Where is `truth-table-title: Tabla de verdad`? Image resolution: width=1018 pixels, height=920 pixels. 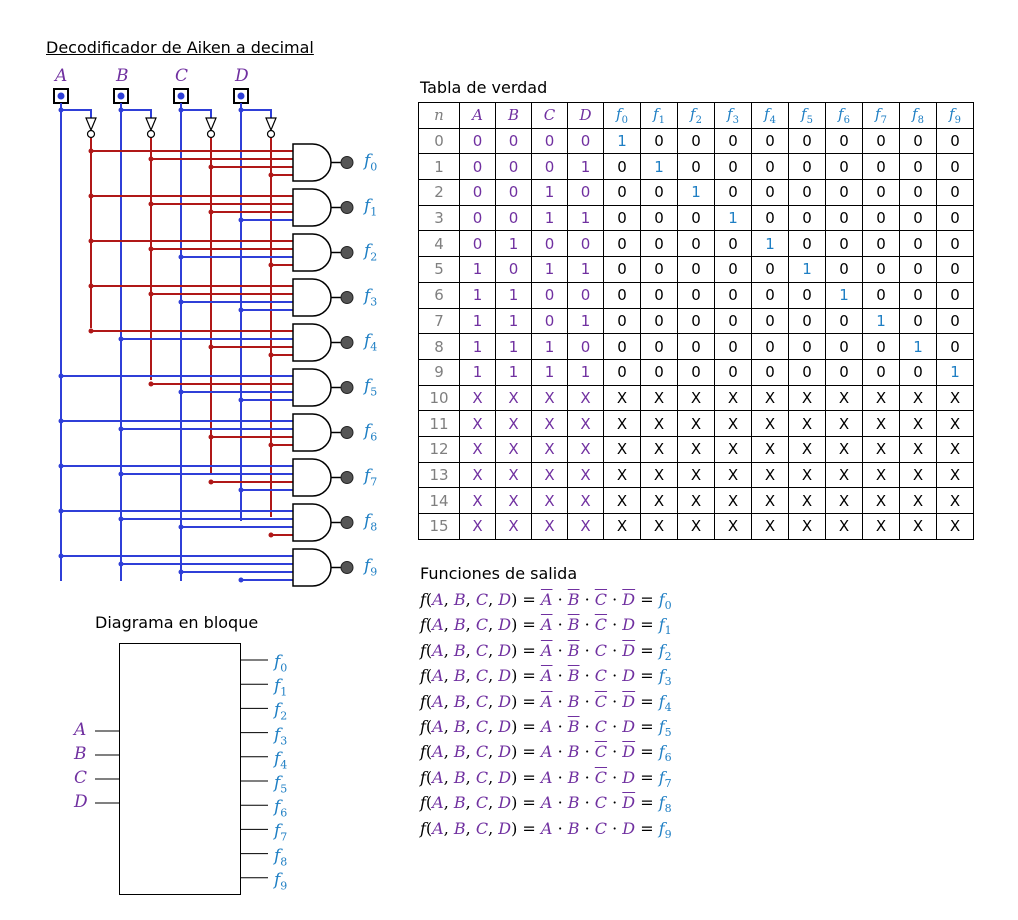
truth-table-title: Tabla de verdad is located at coordinates (484, 87).